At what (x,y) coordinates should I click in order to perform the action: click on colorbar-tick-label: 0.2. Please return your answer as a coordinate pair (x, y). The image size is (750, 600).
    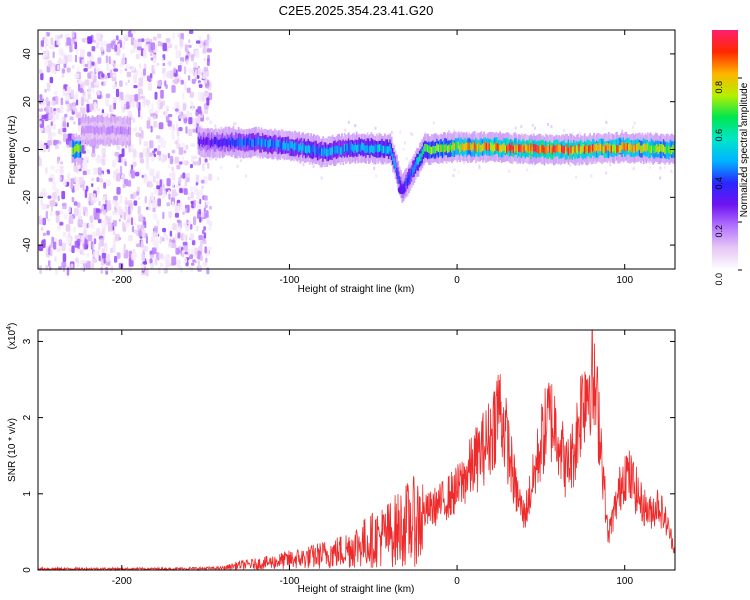
    Looking at the image, I should click on (719, 231).